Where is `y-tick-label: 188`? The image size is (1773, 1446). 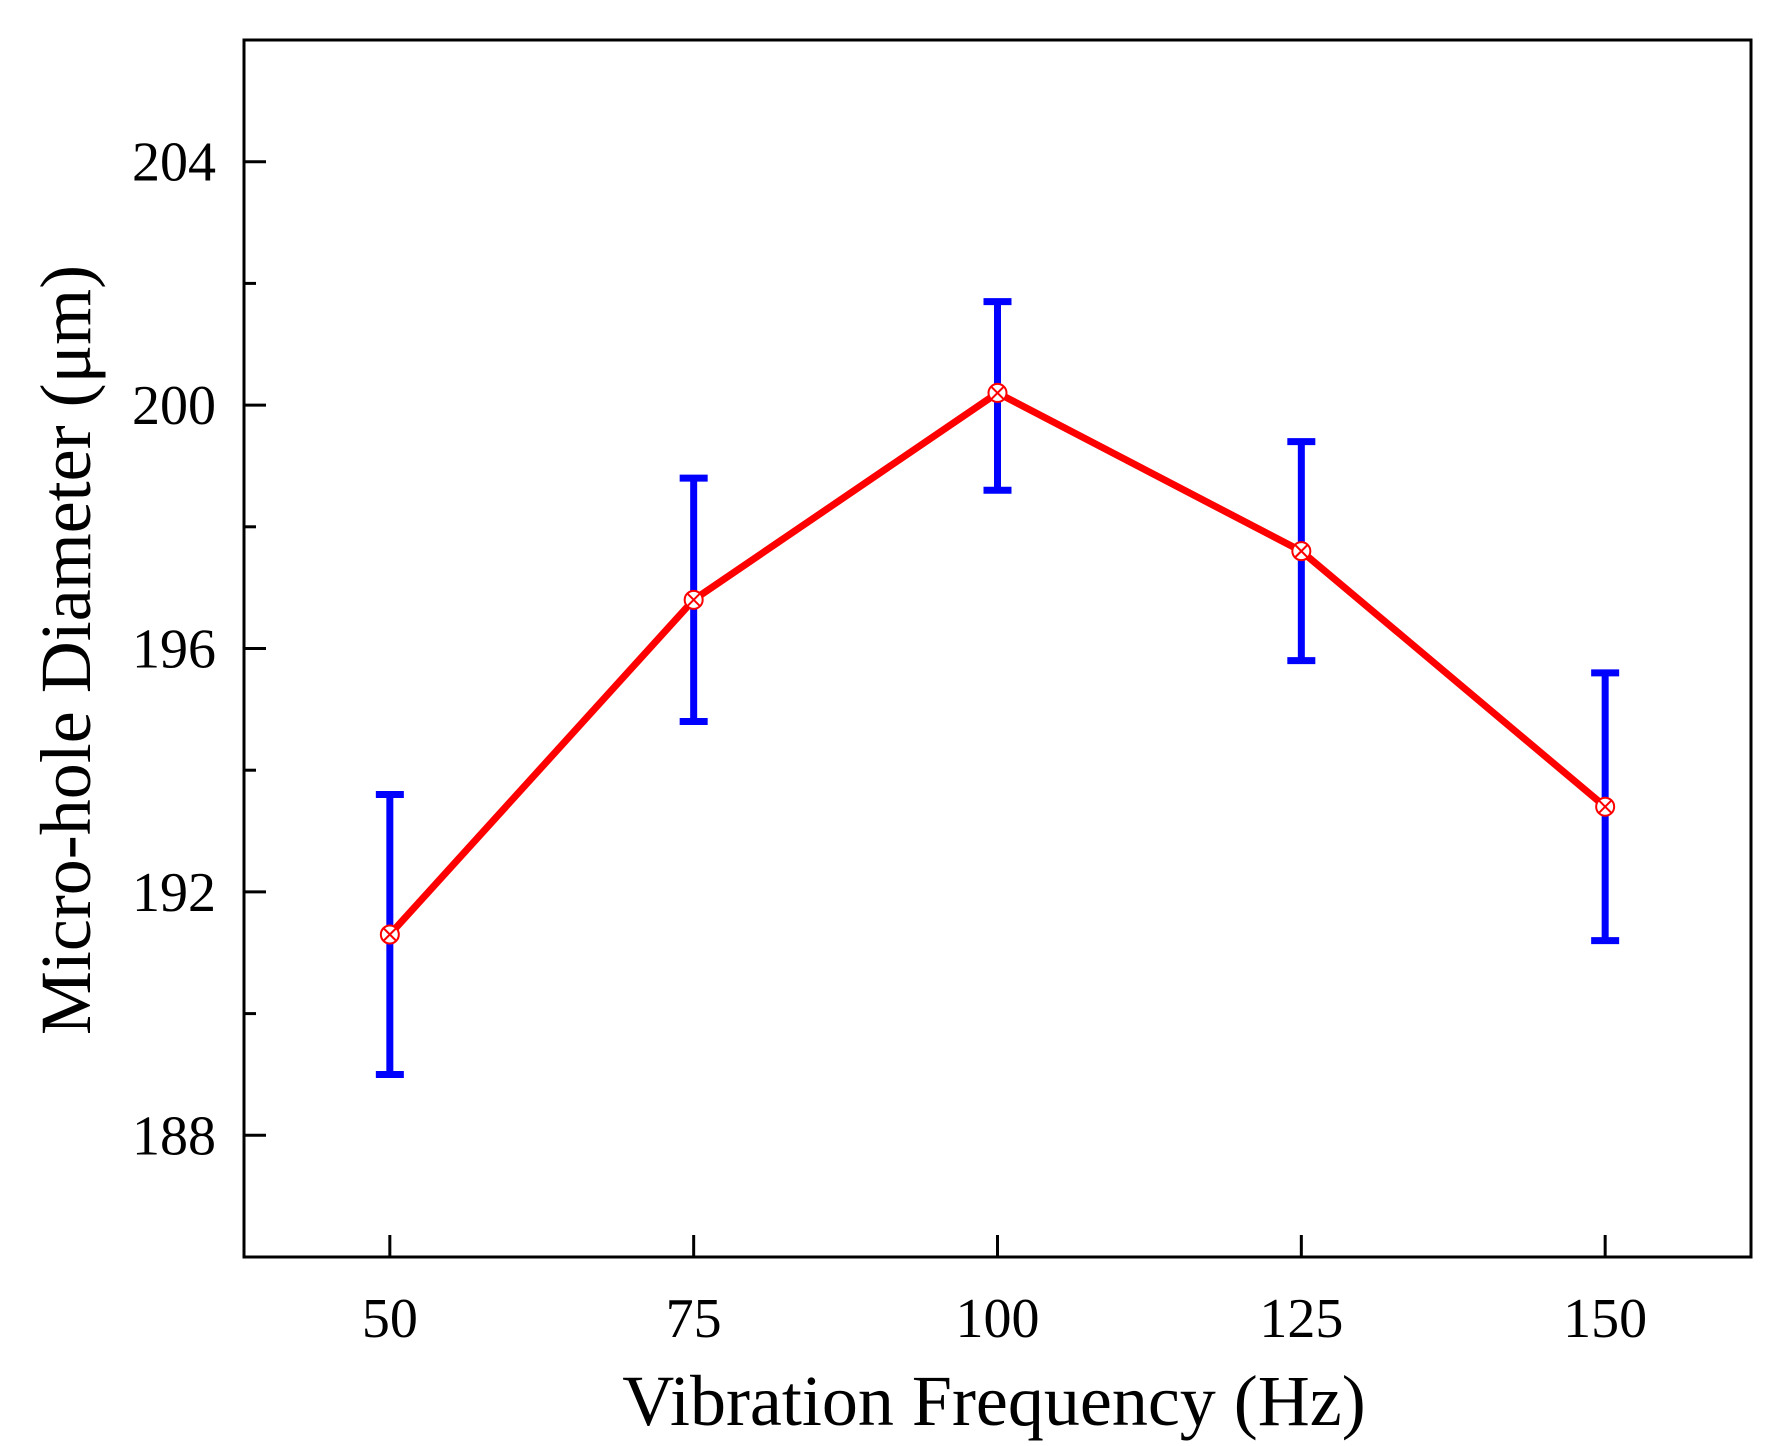 y-tick-label: 188 is located at coordinates (174, 1136).